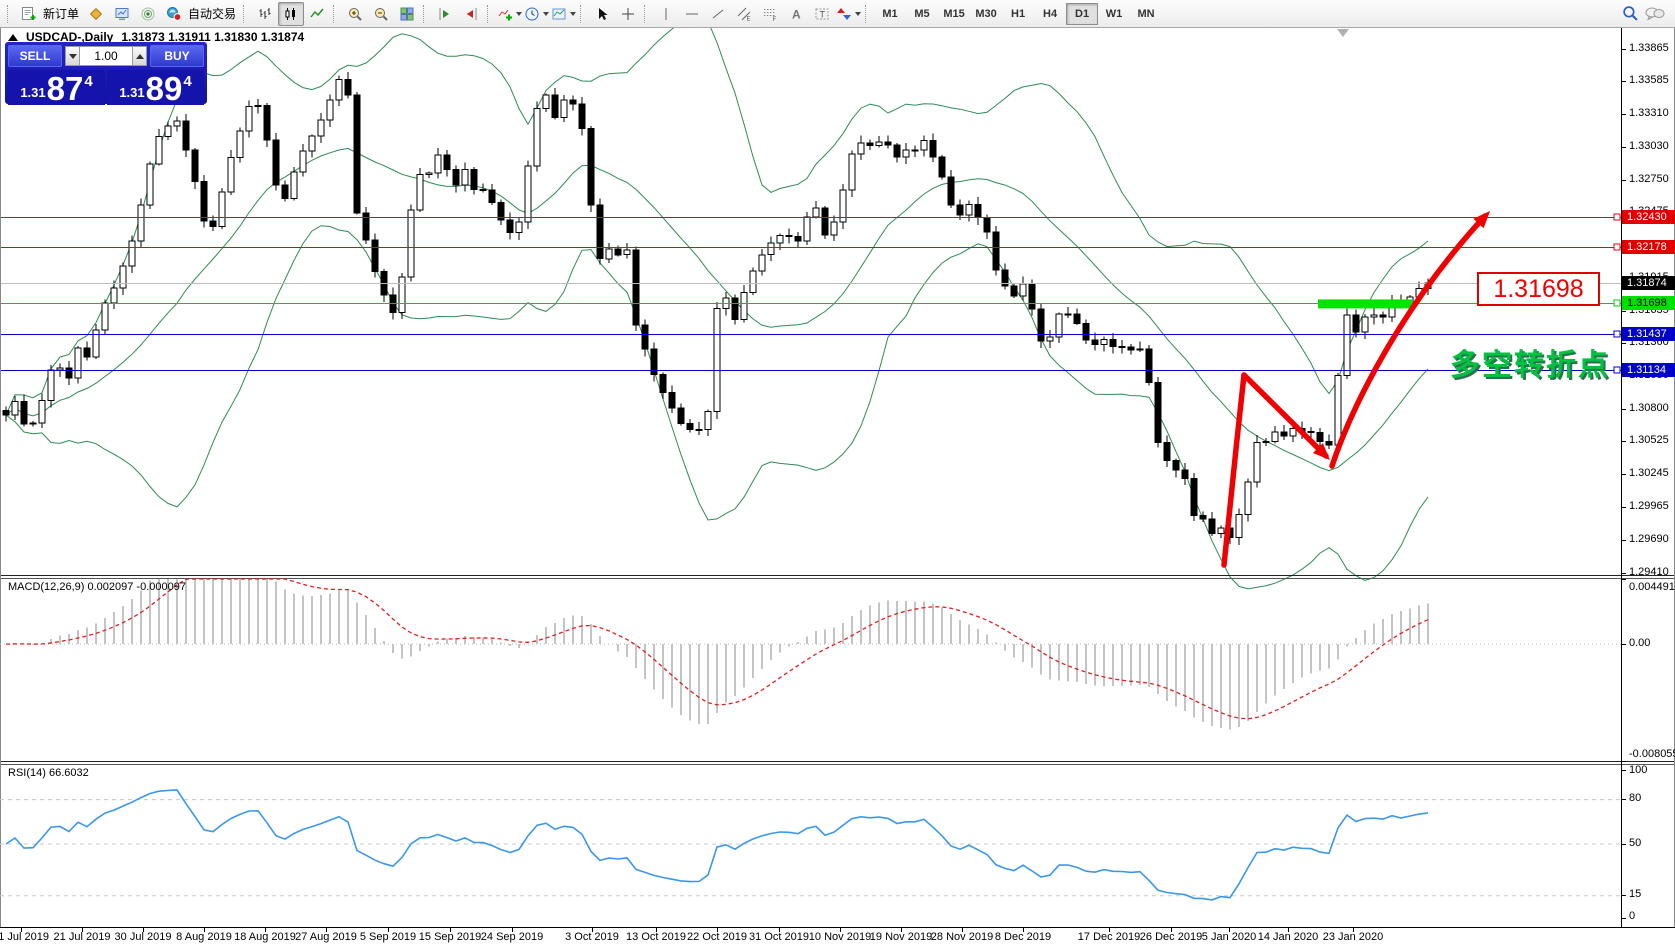 This screenshot has height=946, width=1675. What do you see at coordinates (986, 13) in the screenshot?
I see `timeframe-m30: M30` at bounding box center [986, 13].